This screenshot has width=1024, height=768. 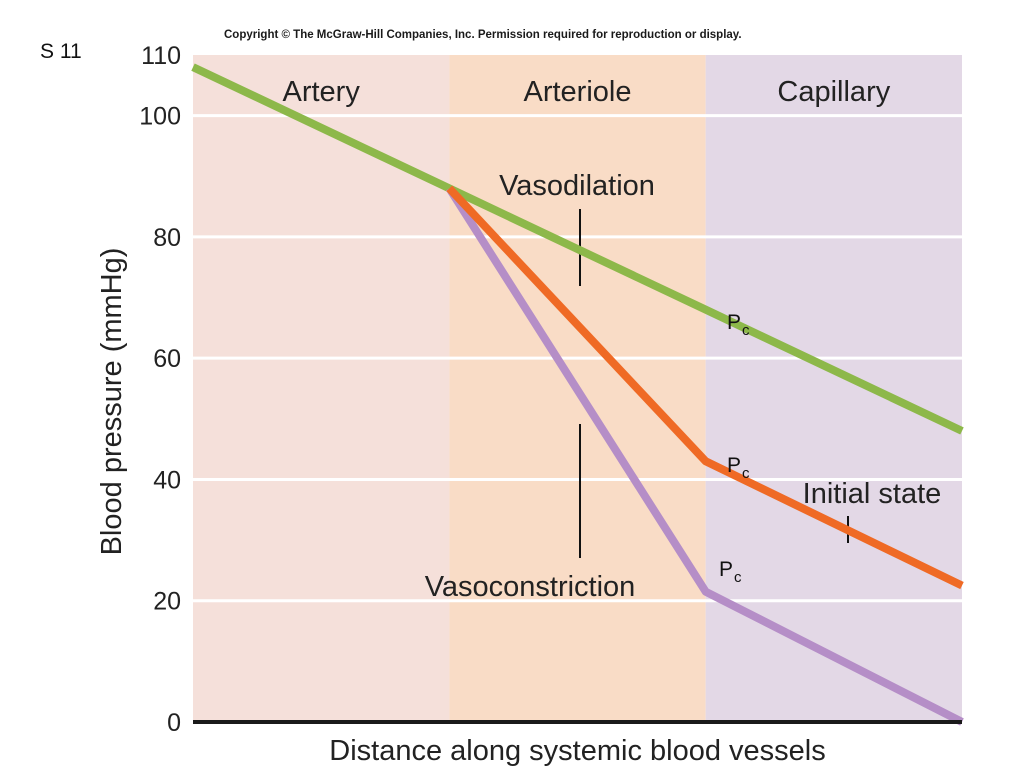 What do you see at coordinates (167, 480) in the screenshot?
I see `y-tick-40: 40` at bounding box center [167, 480].